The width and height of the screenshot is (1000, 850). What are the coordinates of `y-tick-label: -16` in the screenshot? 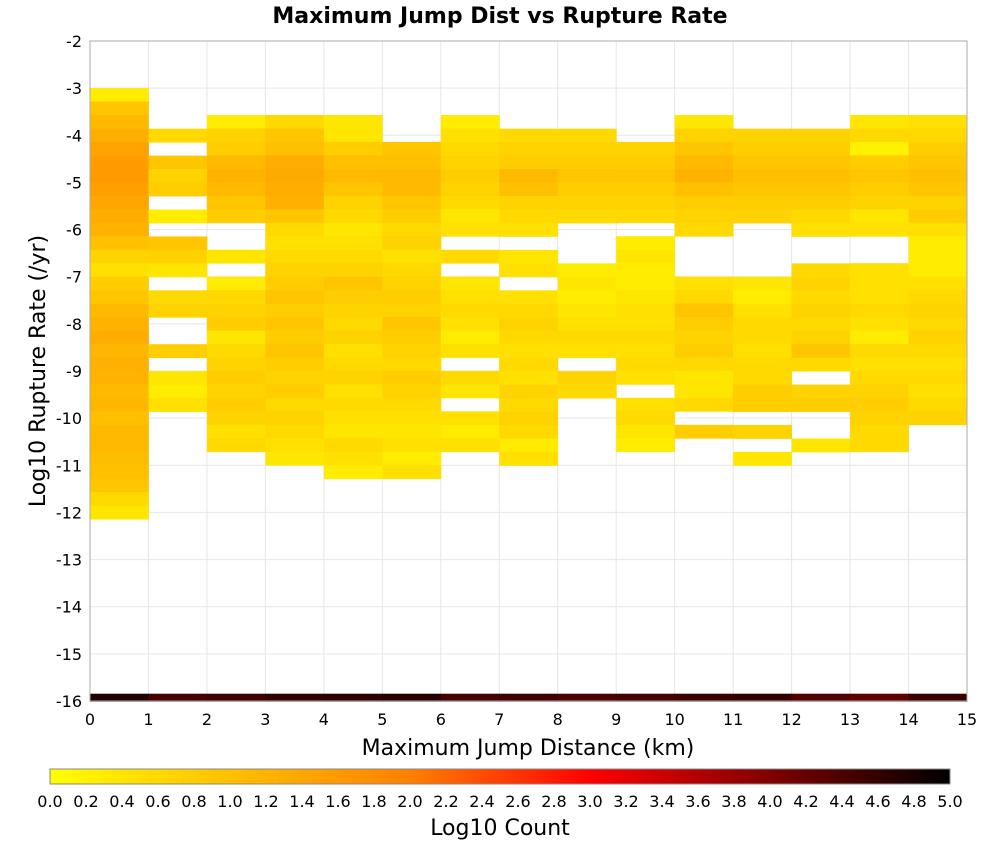 It's located at (69, 701).